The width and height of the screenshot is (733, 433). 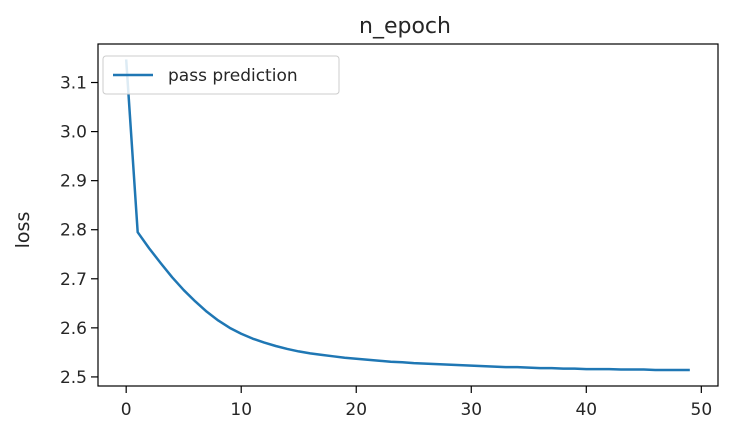 I want to click on x-tick-label: 20, so click(x=356, y=410).